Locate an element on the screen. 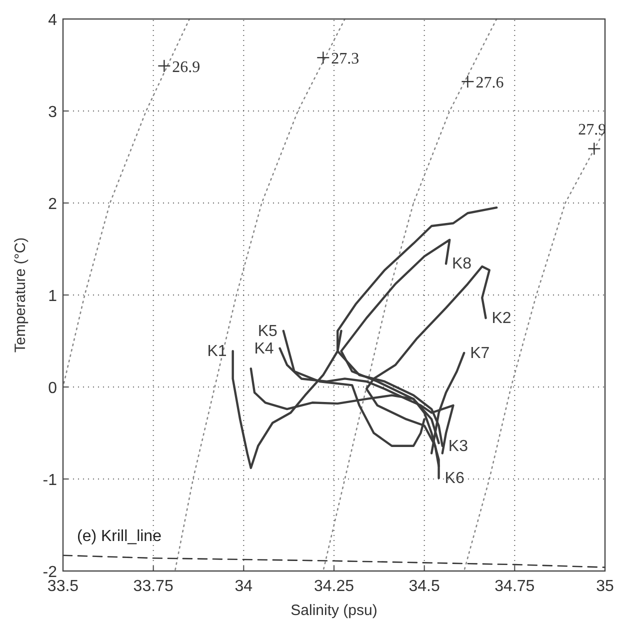  series-label: K8 is located at coordinates (462, 264).